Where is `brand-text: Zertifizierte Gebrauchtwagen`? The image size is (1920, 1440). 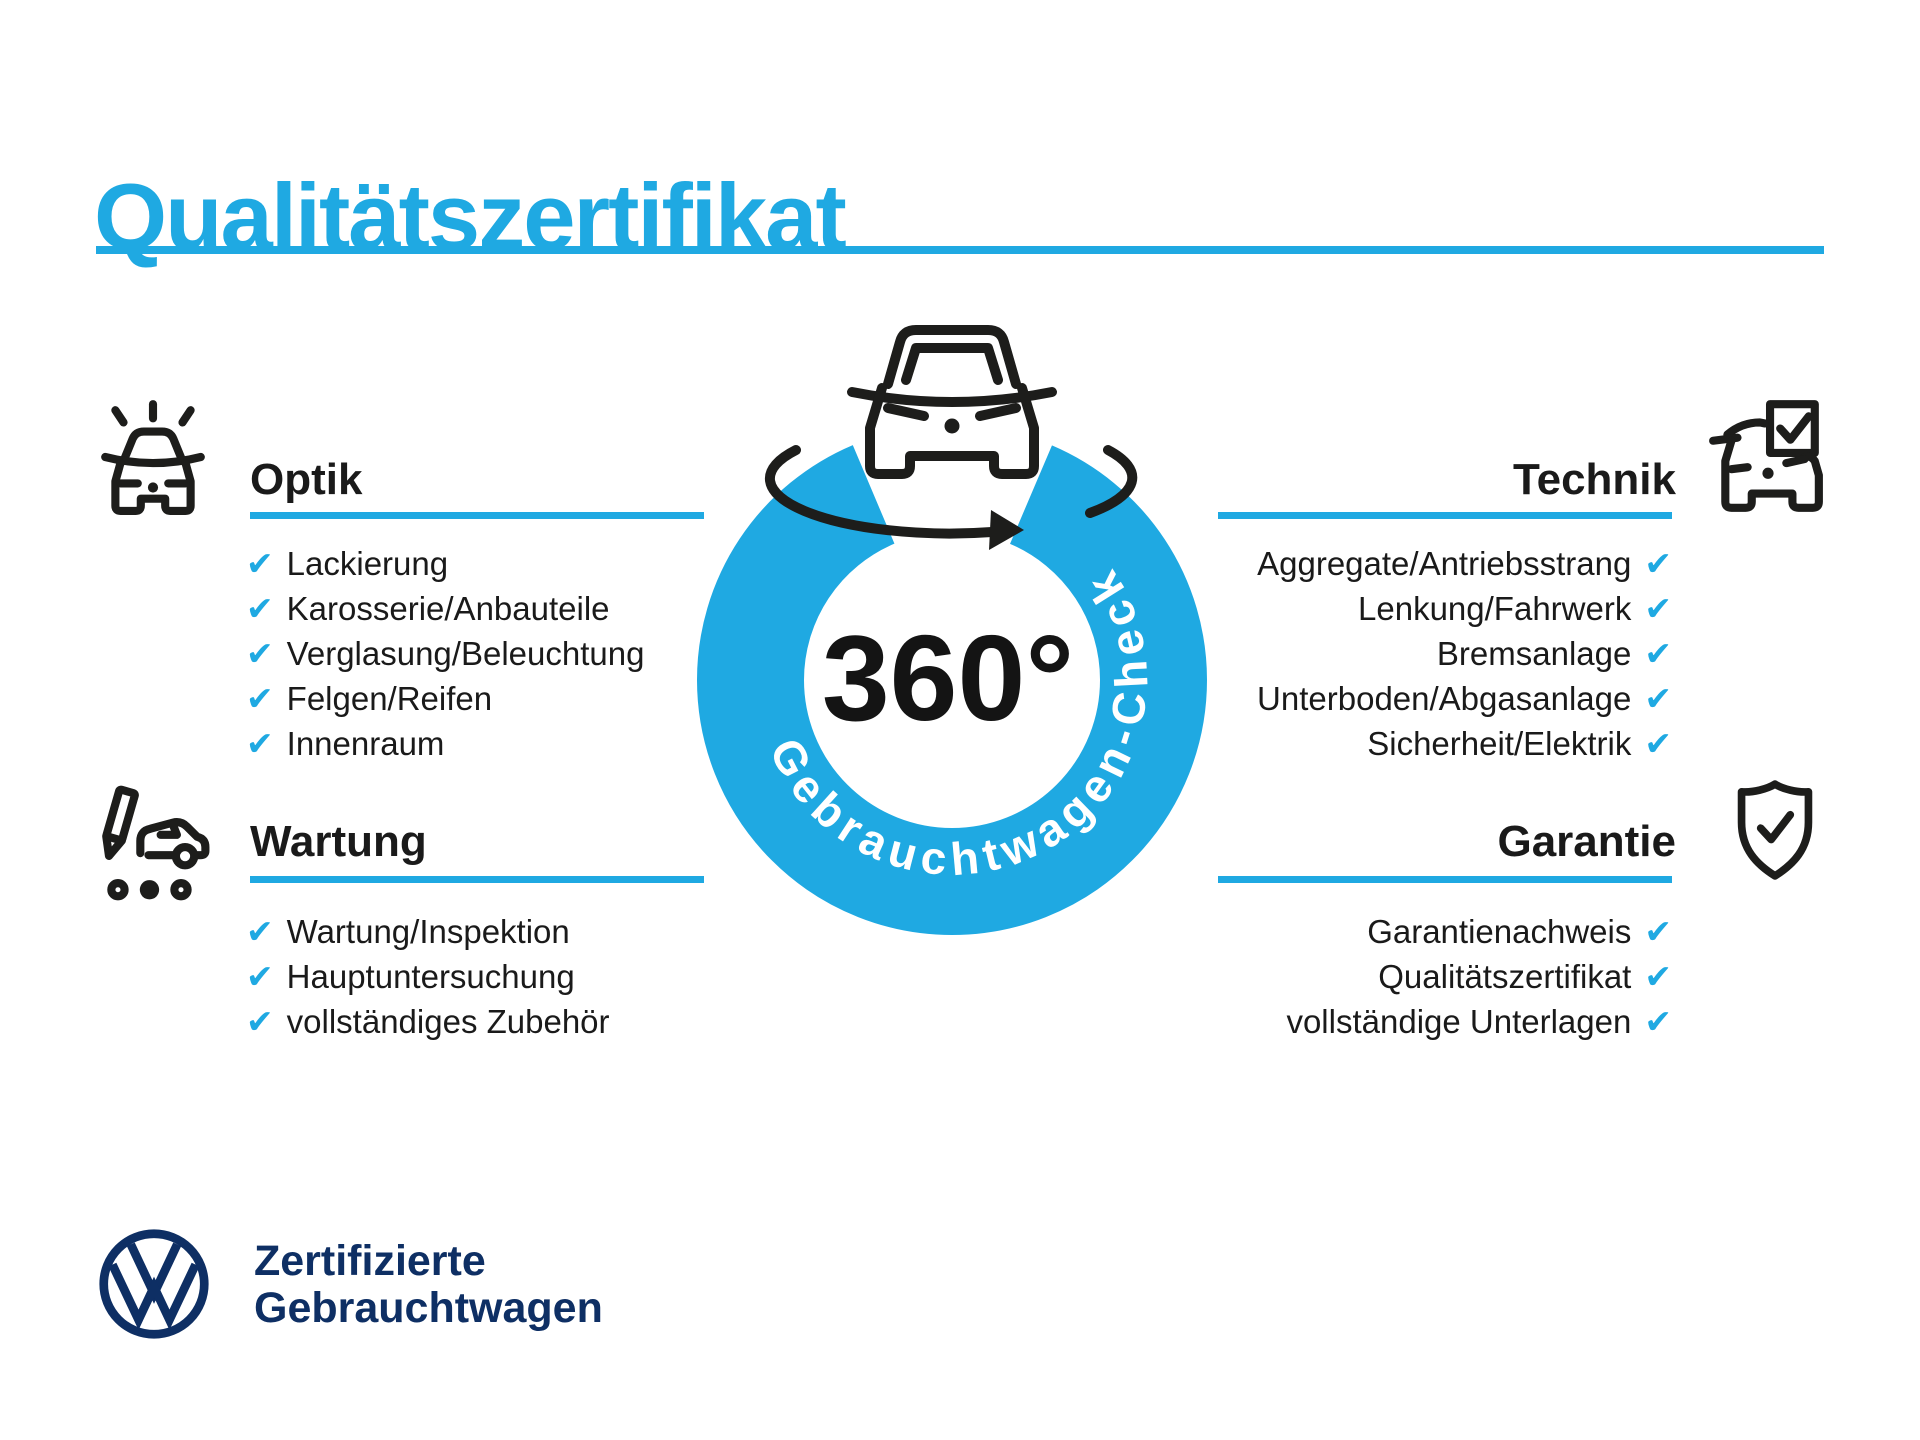 brand-text: Zertifizierte Gebrauchtwagen is located at coordinates (428, 1285).